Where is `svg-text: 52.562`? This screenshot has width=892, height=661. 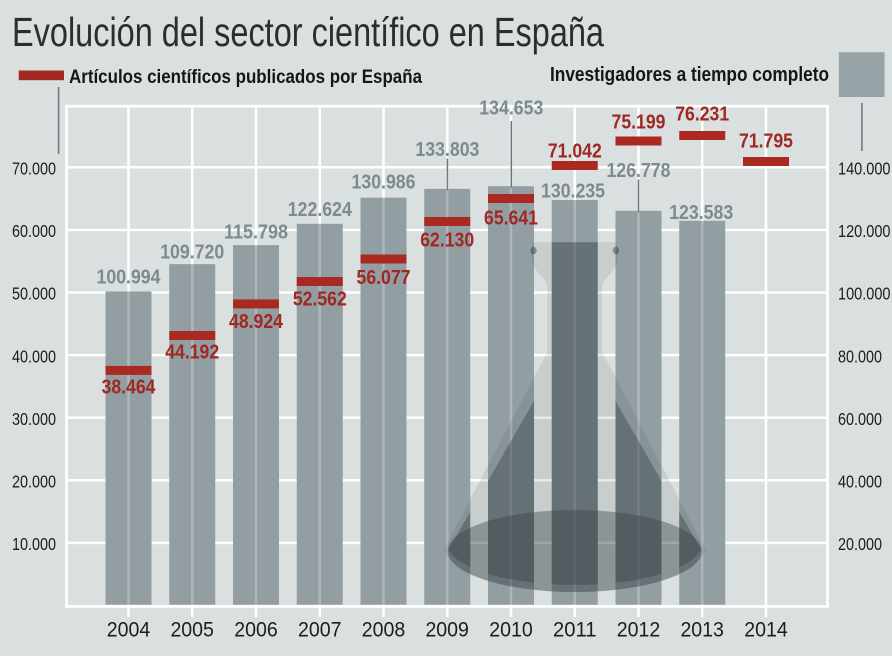
svg-text: 52.562 is located at coordinates (320, 300).